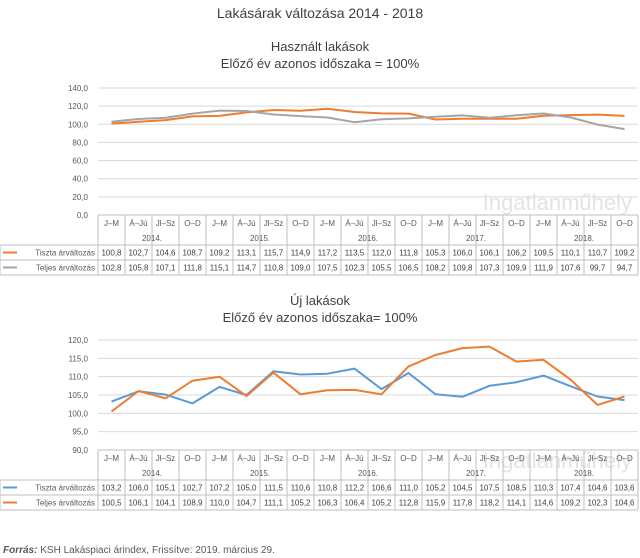  Describe the element at coordinates (219, 253) in the screenshot. I see `chart1-data-label: 109,2` at that location.